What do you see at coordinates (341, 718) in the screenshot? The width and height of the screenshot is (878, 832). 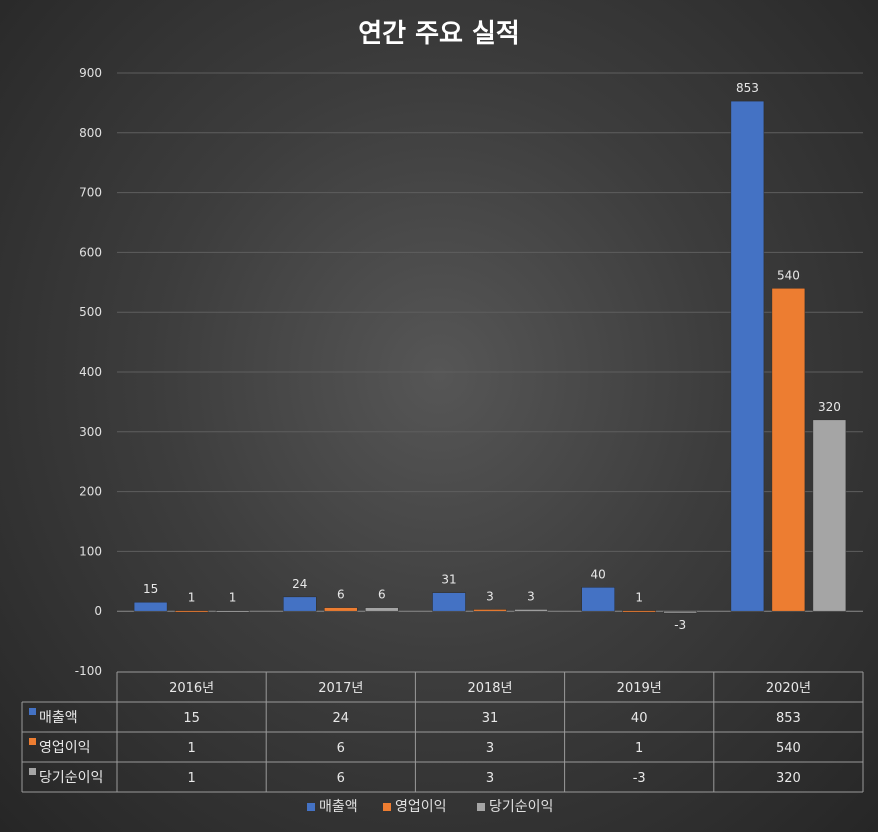 I see `table-cell: 24` at bounding box center [341, 718].